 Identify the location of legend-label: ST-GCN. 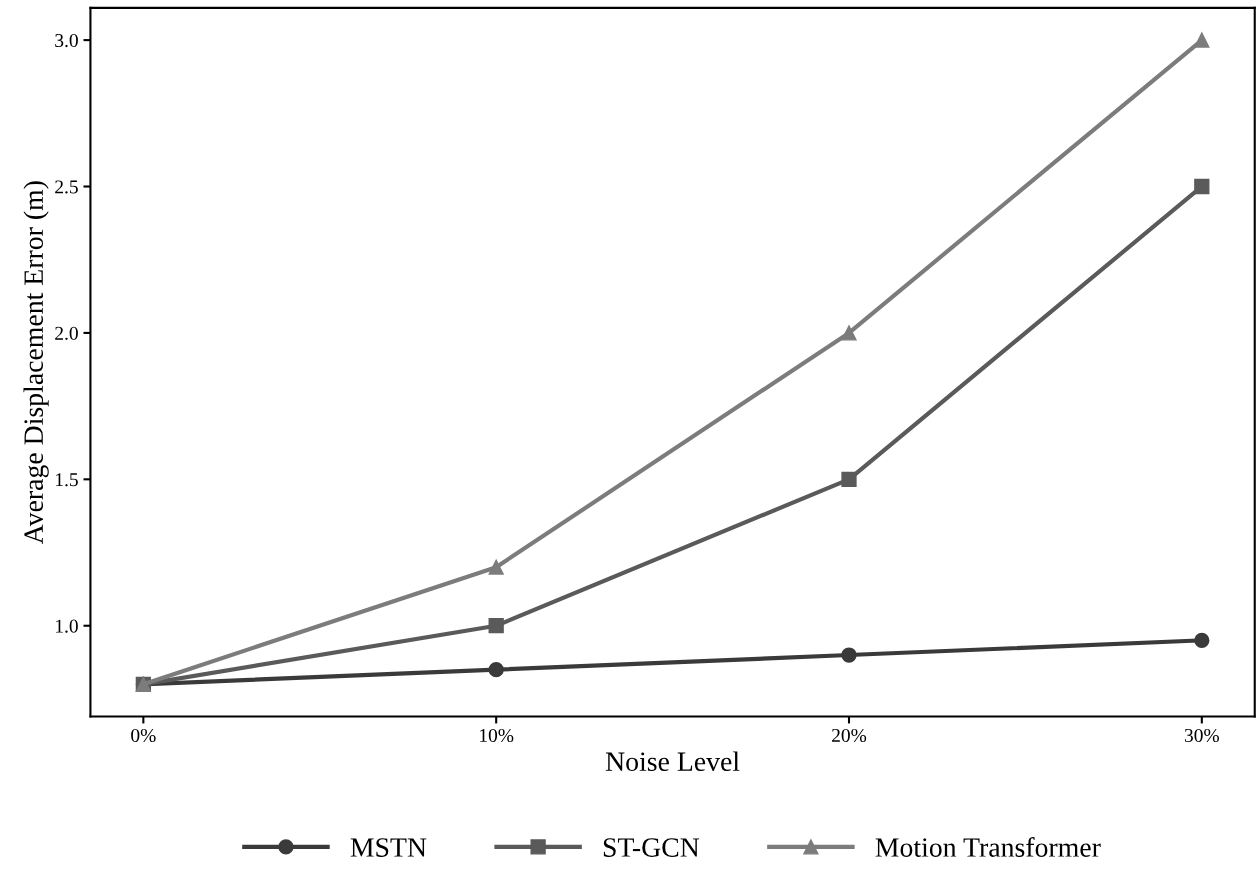
(651, 847).